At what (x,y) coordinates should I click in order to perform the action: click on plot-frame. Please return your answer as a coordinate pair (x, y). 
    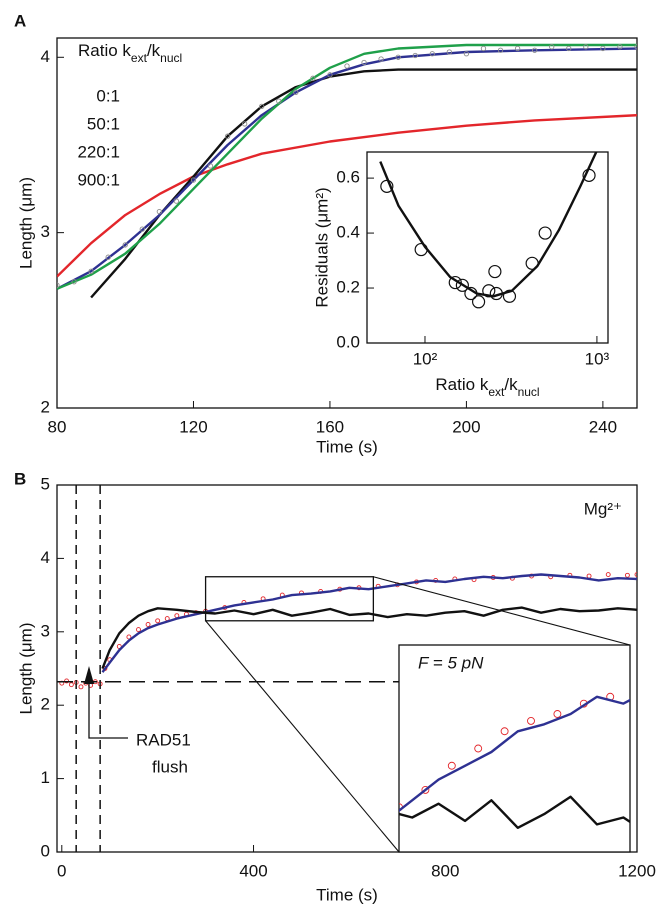
    Looking at the image, I should click on (487, 247).